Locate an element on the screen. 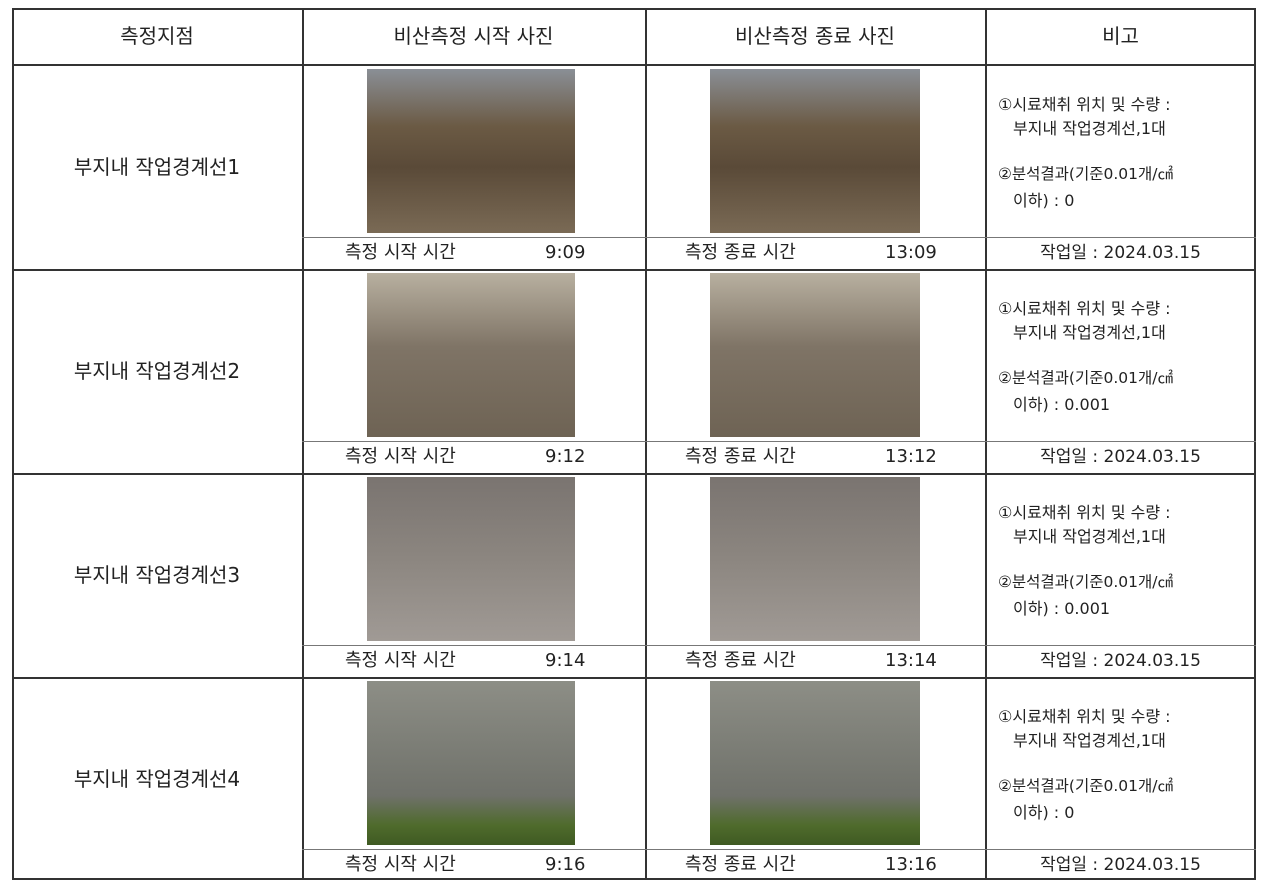 The width and height of the screenshot is (1263, 883). header-cell: 비산측정 시작 사진 is located at coordinates (473, 36).